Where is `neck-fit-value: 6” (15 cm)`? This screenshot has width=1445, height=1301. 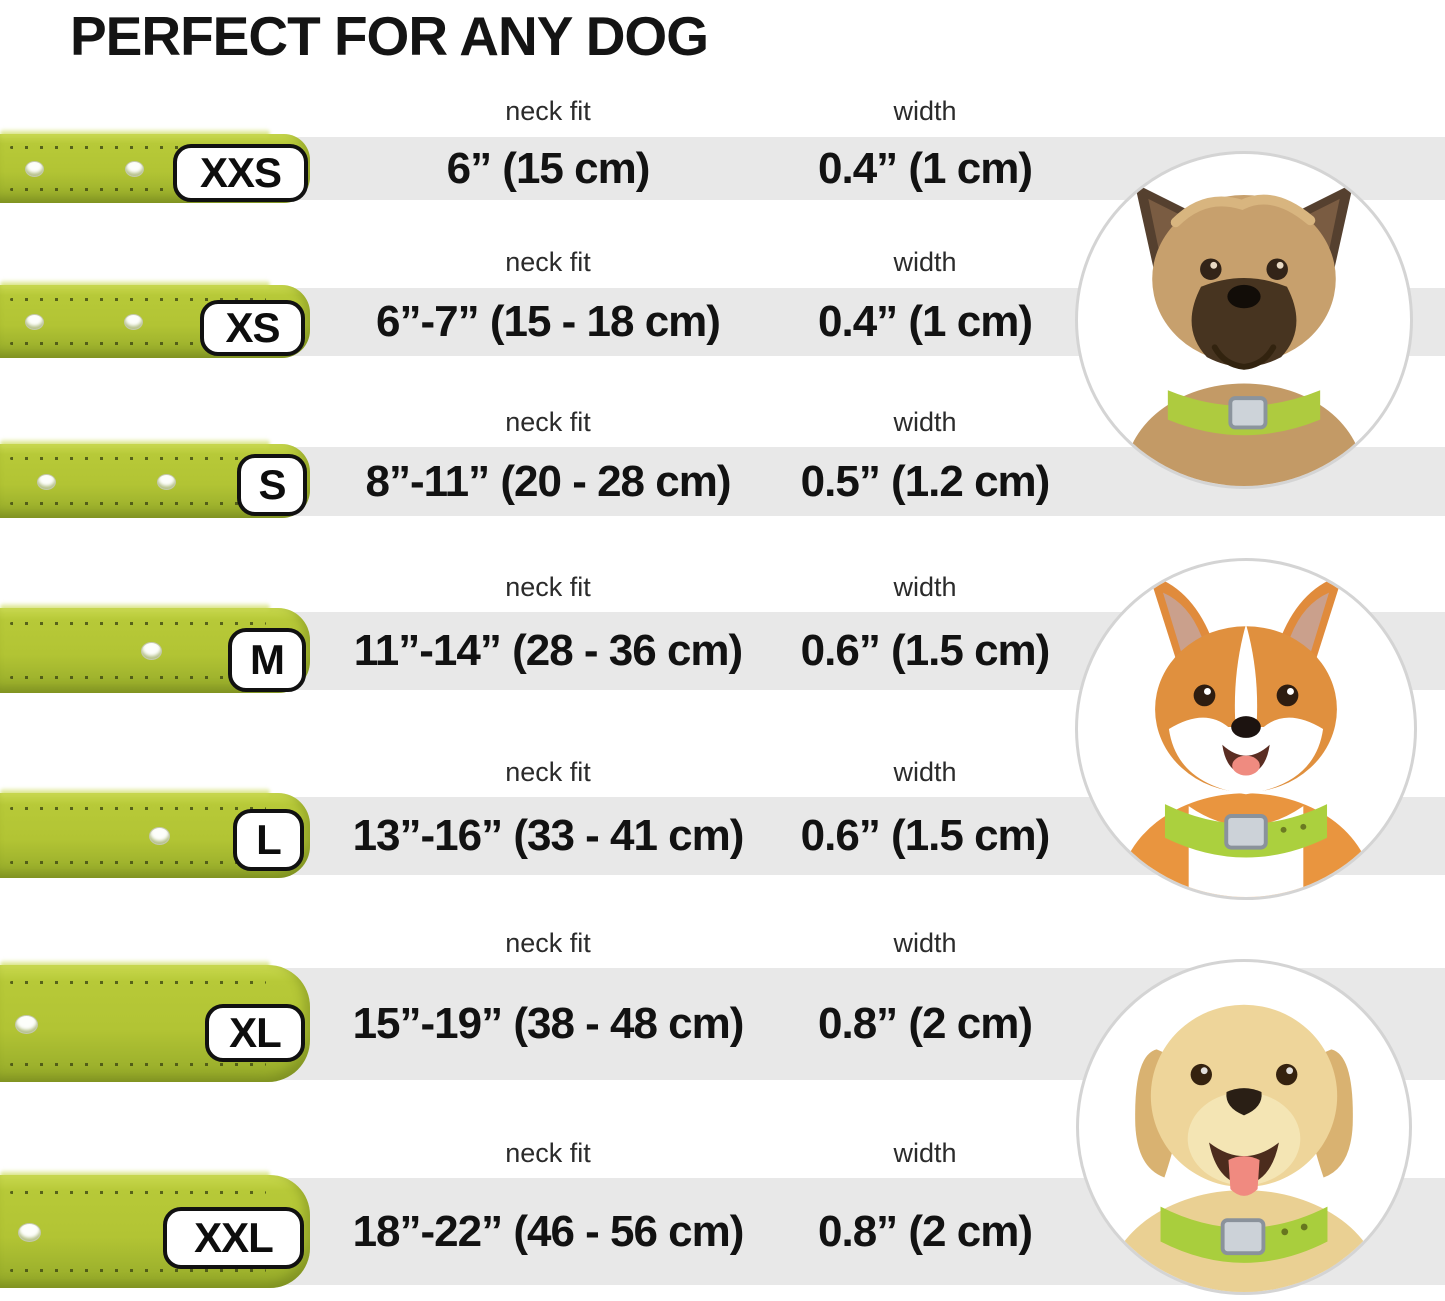 neck-fit-value: 6” (15 cm) is located at coordinates (548, 168).